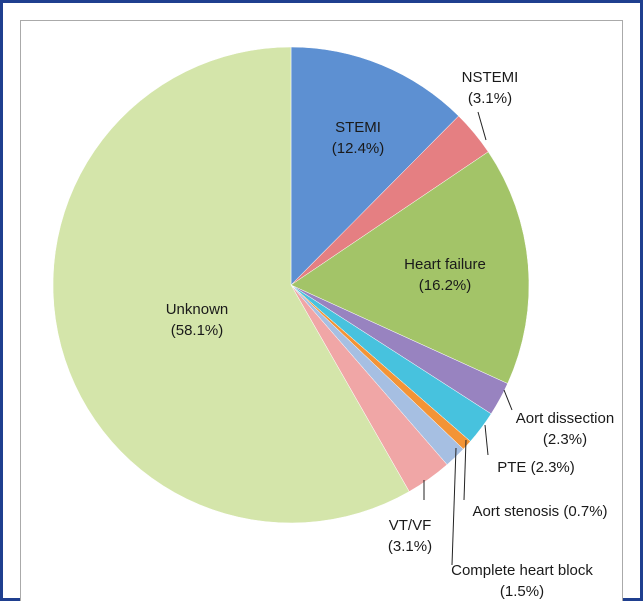 The width and height of the screenshot is (643, 601). What do you see at coordinates (445, 264) in the screenshot?
I see `slice-label: Heart failure` at bounding box center [445, 264].